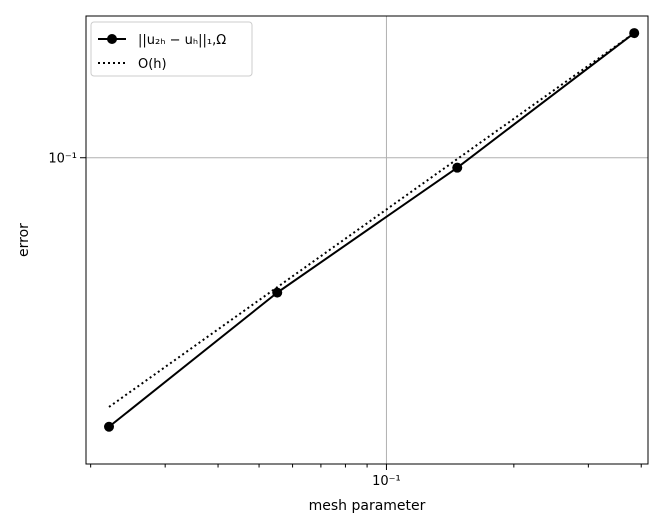 The height and width of the screenshot is (532, 664). Describe the element at coordinates (366, 466) in the screenshot. I see `minor-ticks` at that location.